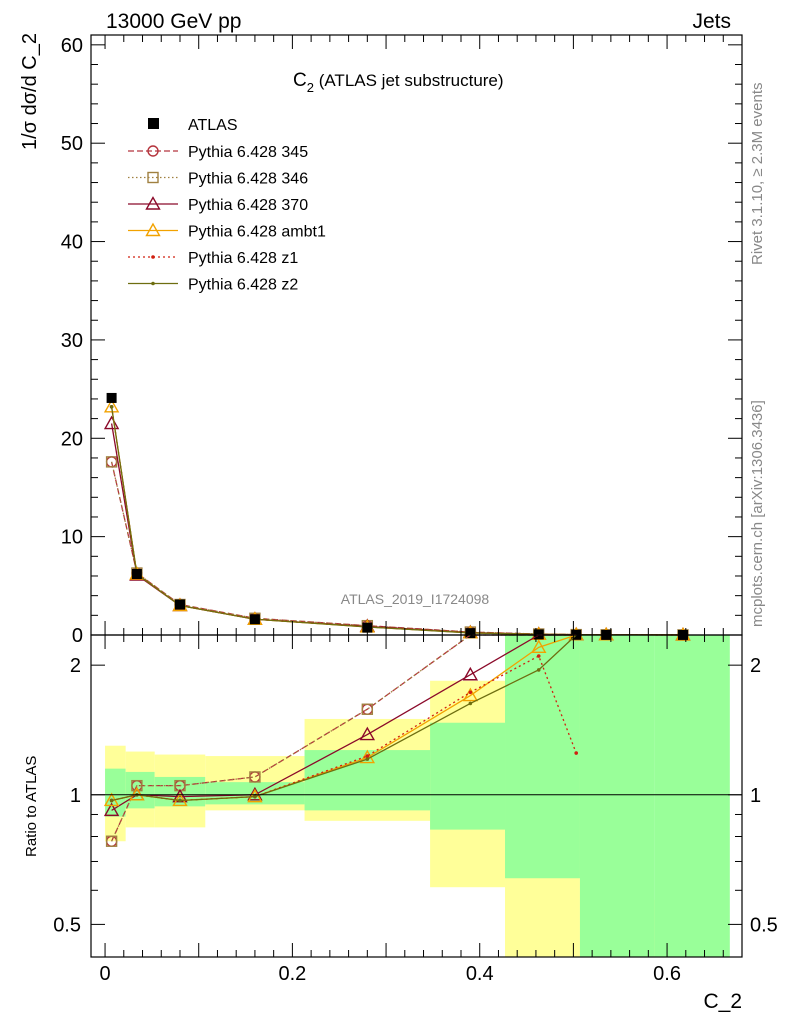 Image resolution: width=786 pixels, height=1024 pixels. Describe the element at coordinates (292, 974) in the screenshot. I see `x-tick-label-0.2: 0.2` at that location.